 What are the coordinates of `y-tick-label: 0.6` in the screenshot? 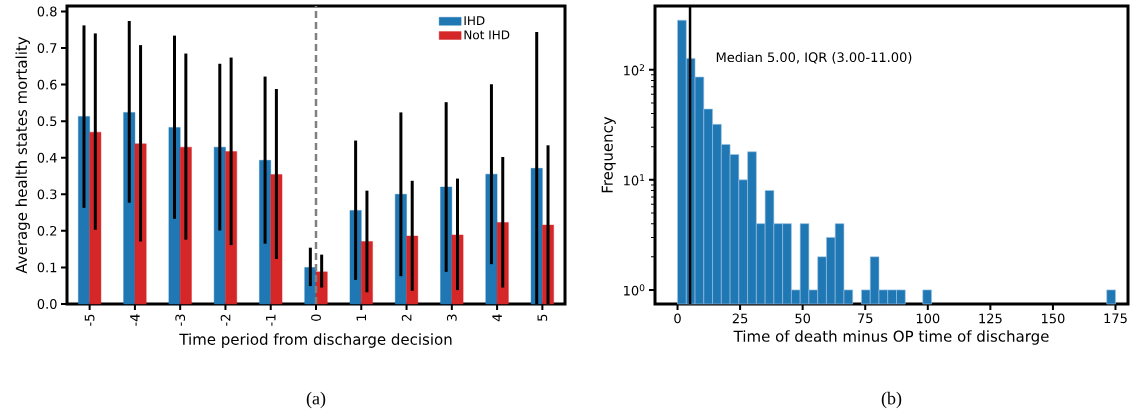 It's located at (47, 84).